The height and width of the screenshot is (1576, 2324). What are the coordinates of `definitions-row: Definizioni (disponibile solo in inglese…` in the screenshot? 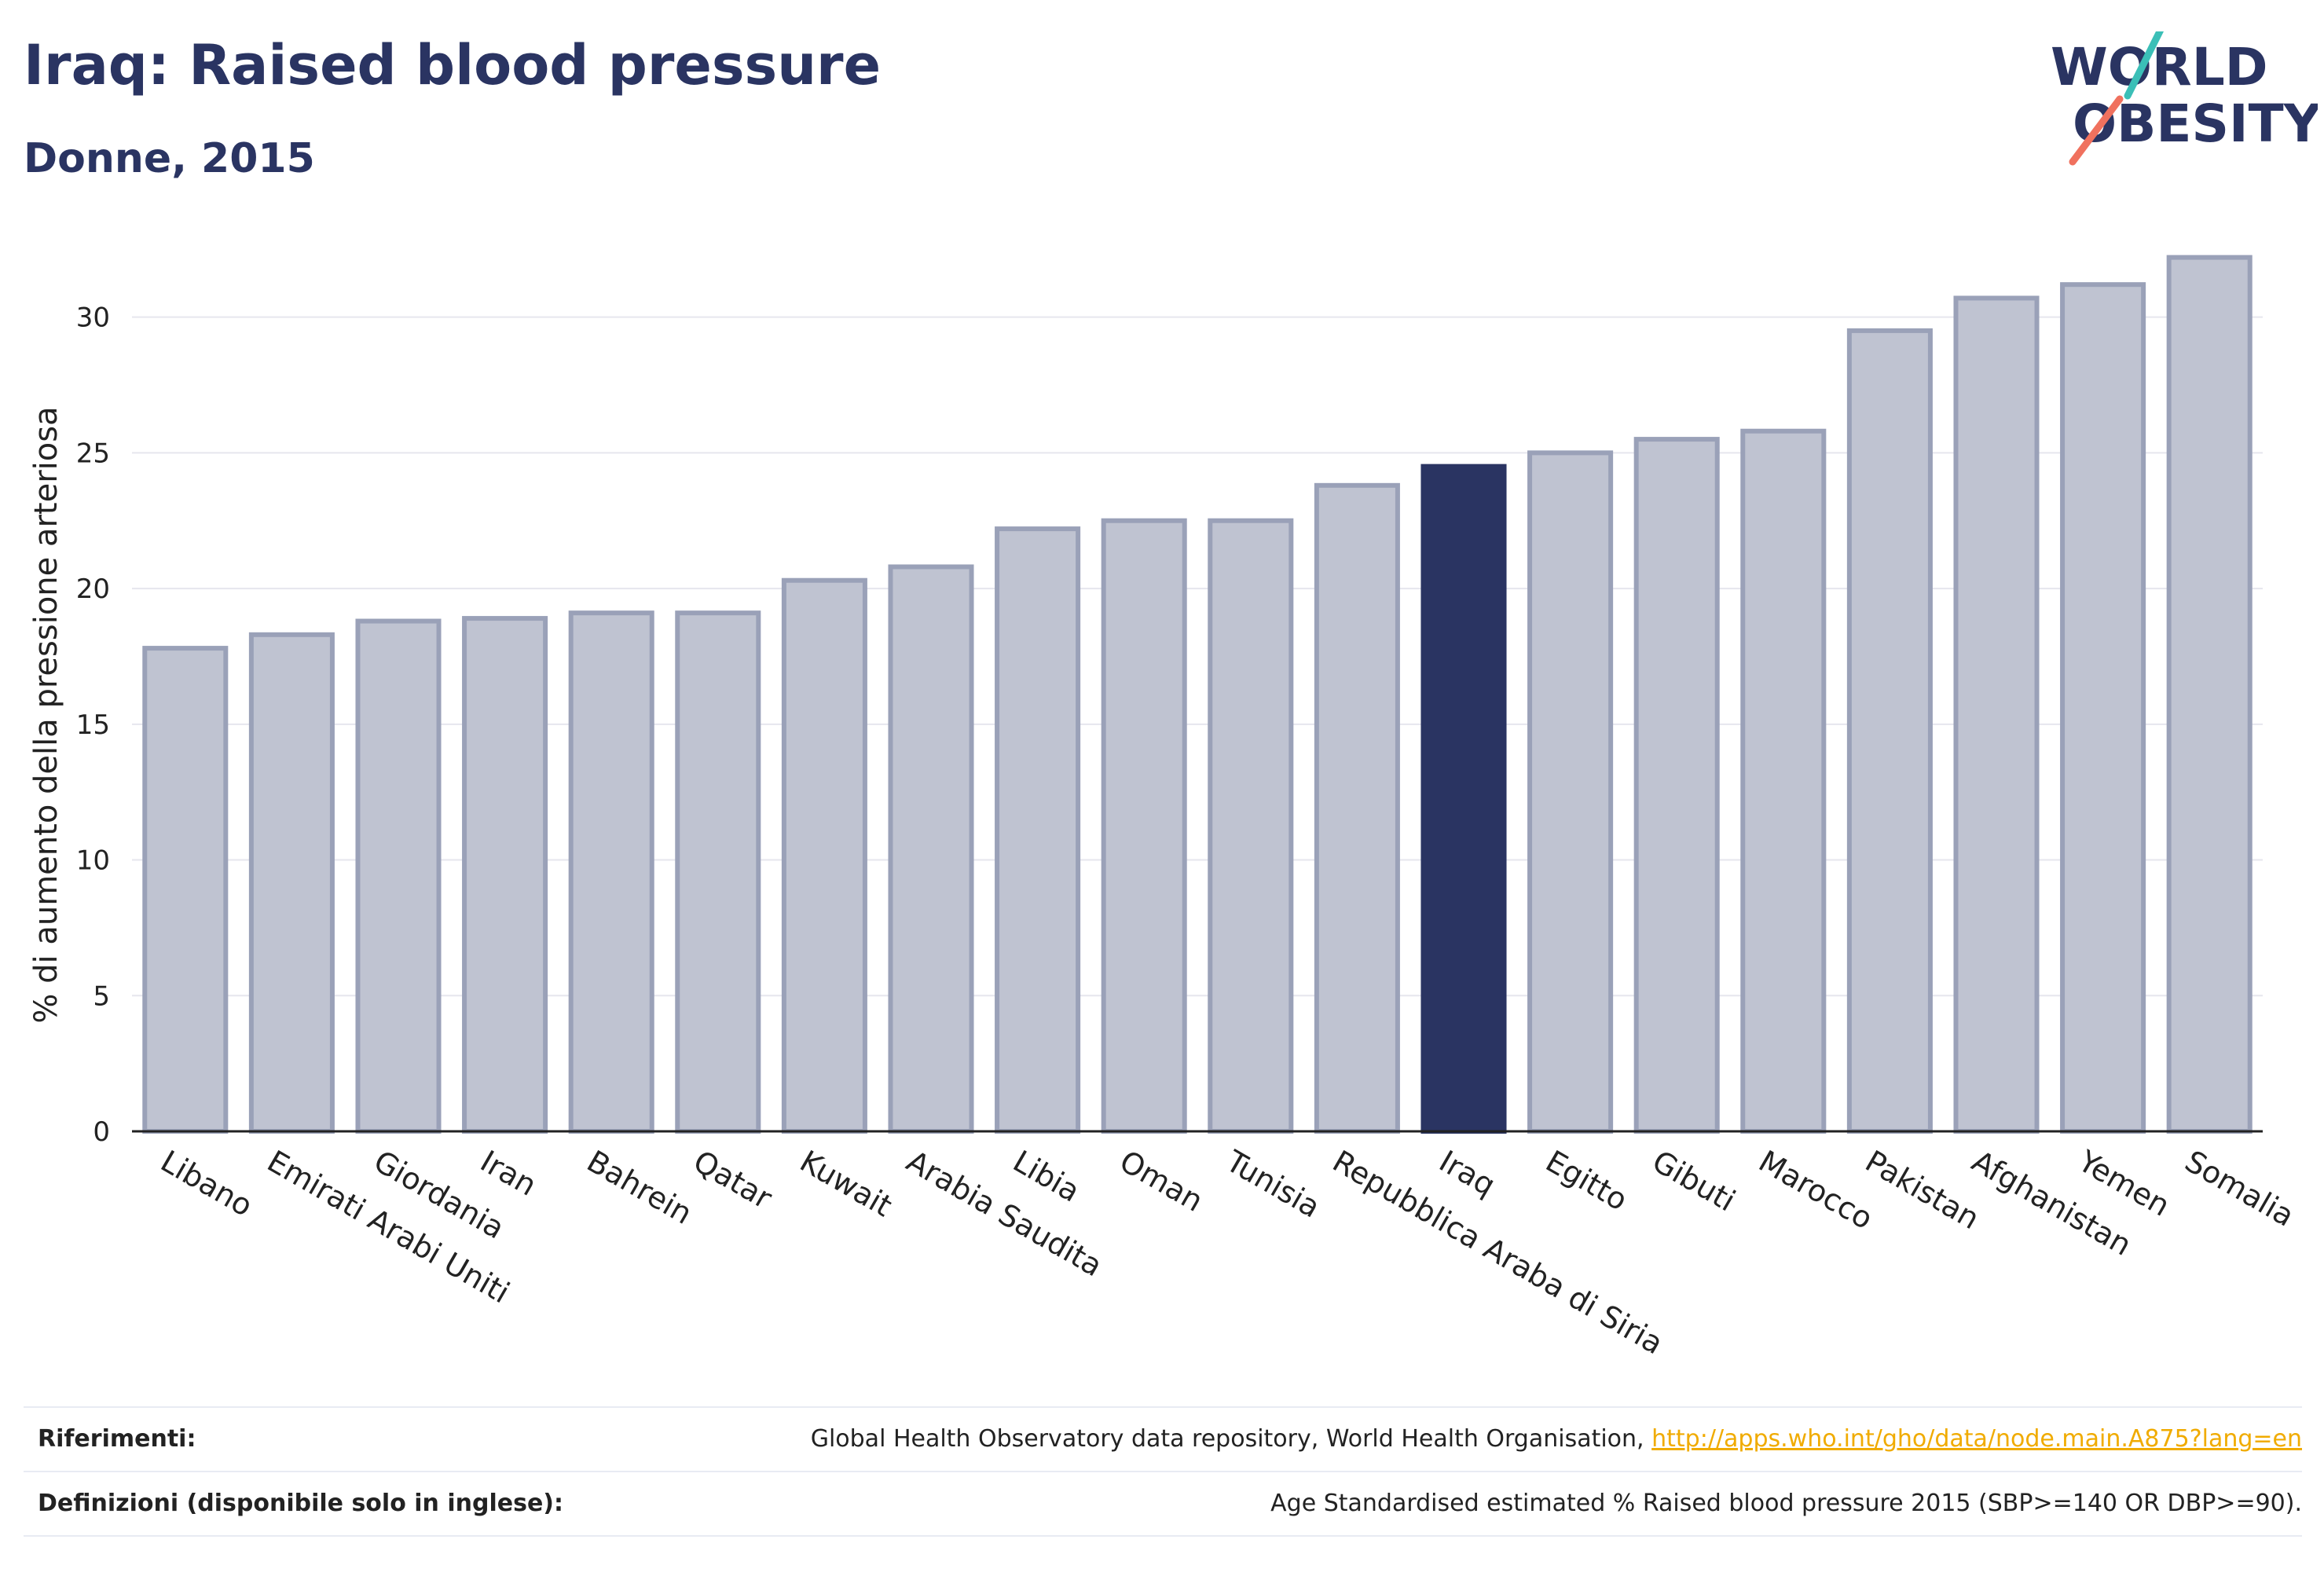 It's located at (1163, 1503).